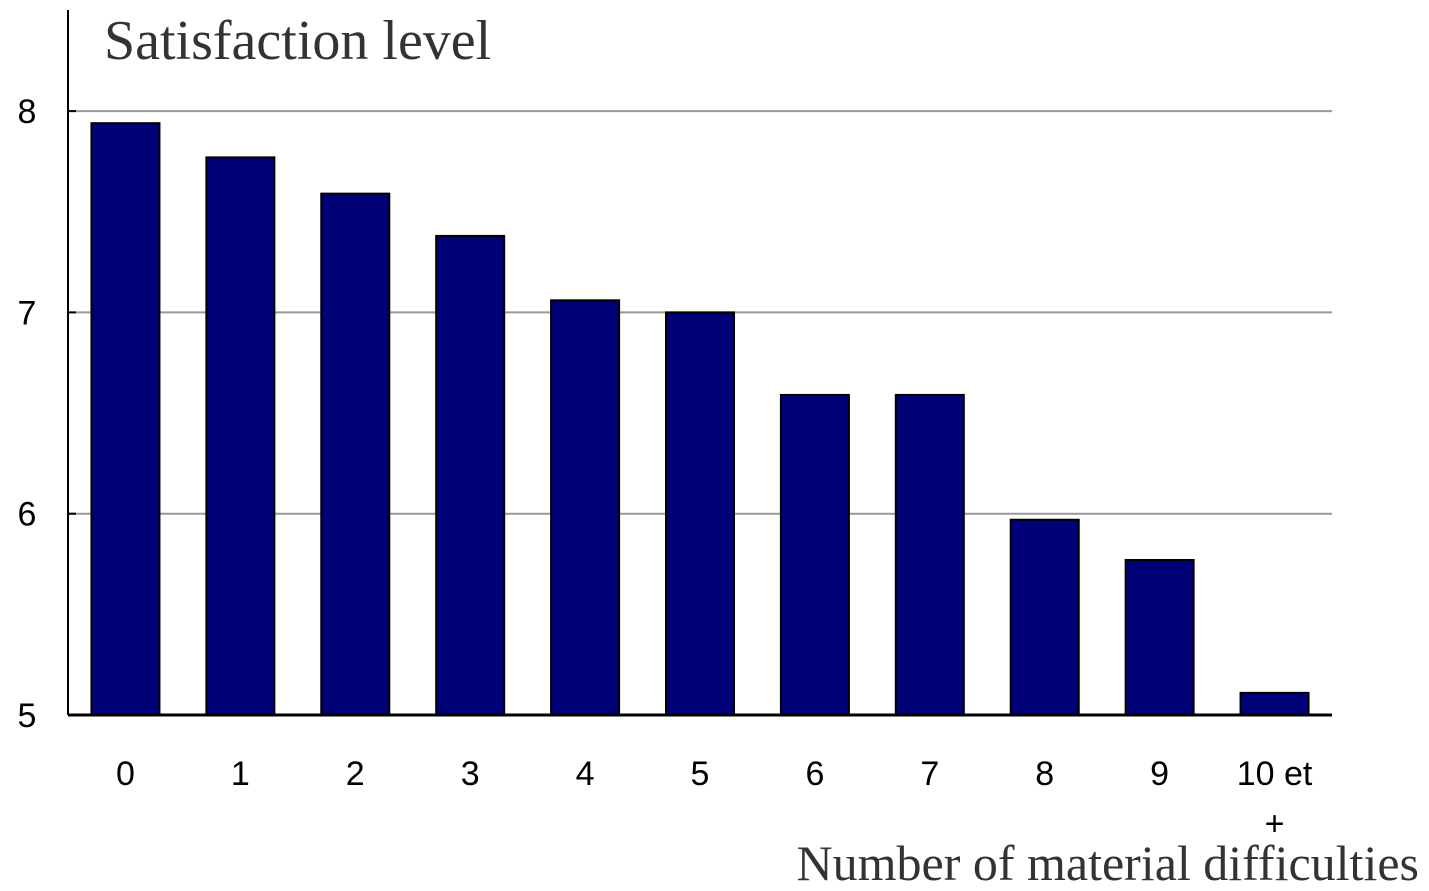 The image size is (1429, 891). What do you see at coordinates (240, 774) in the screenshot?
I see `x-tick-label: 1` at bounding box center [240, 774].